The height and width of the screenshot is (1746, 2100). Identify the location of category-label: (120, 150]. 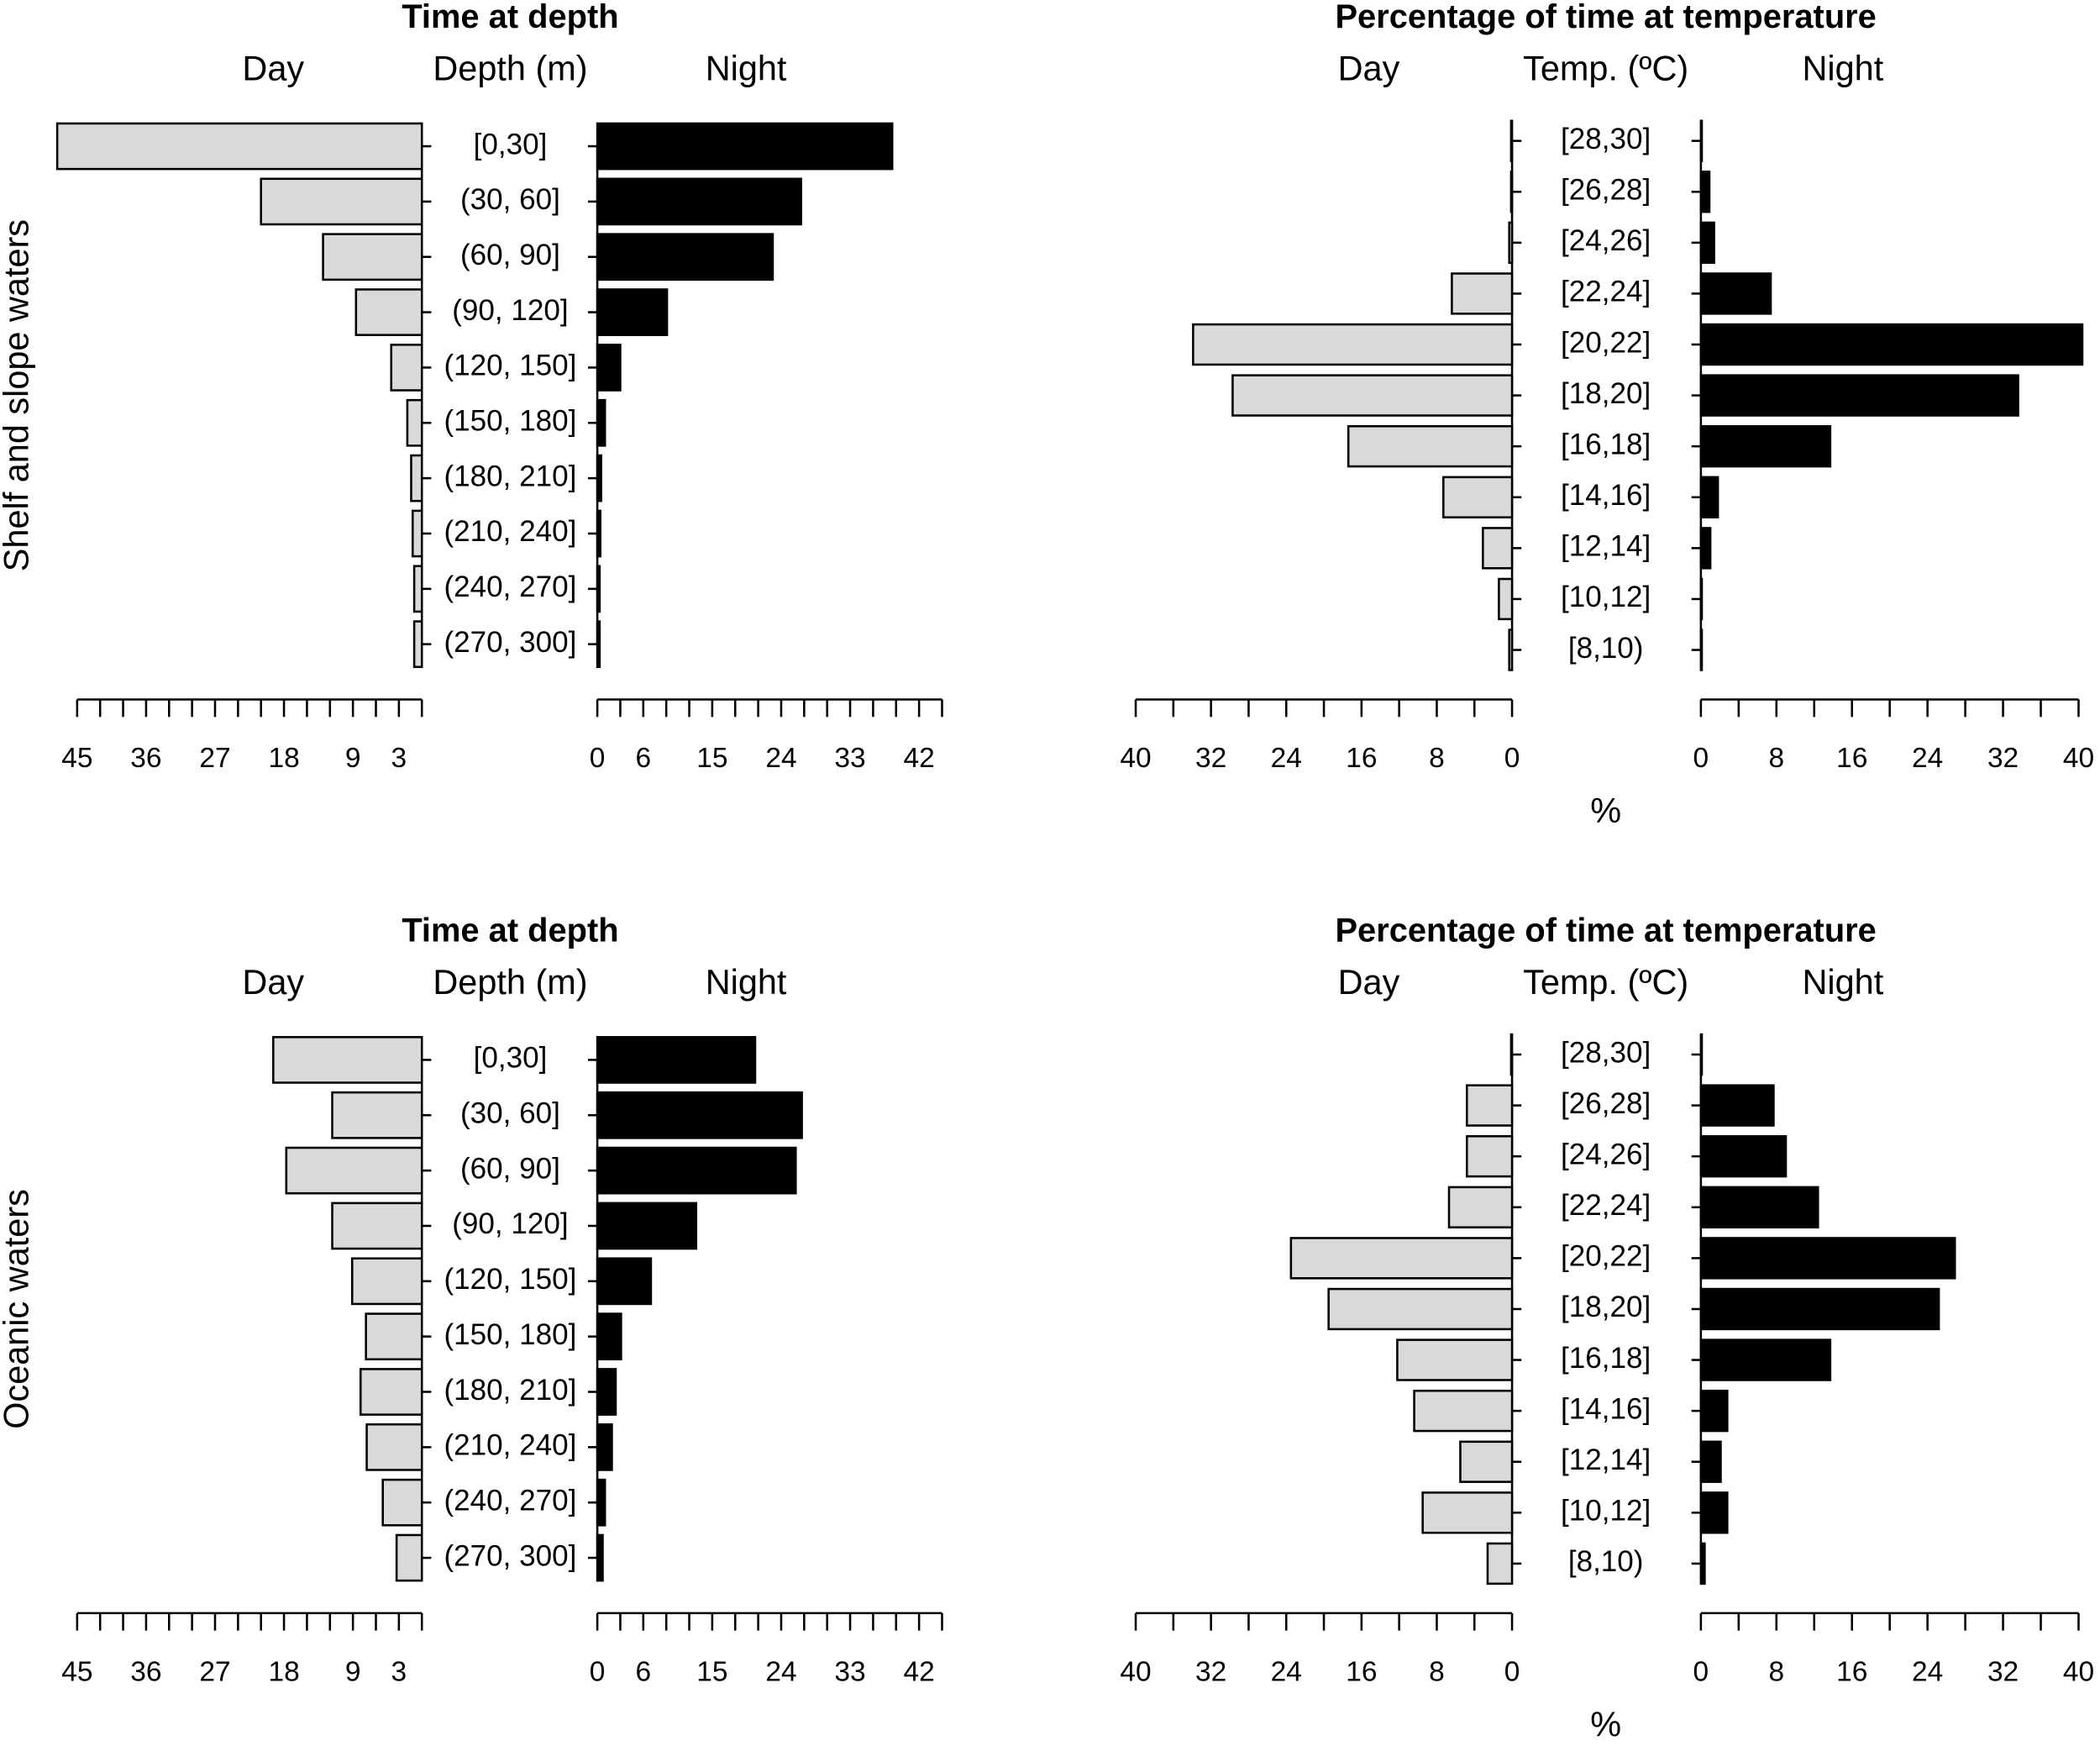
(510, 1279).